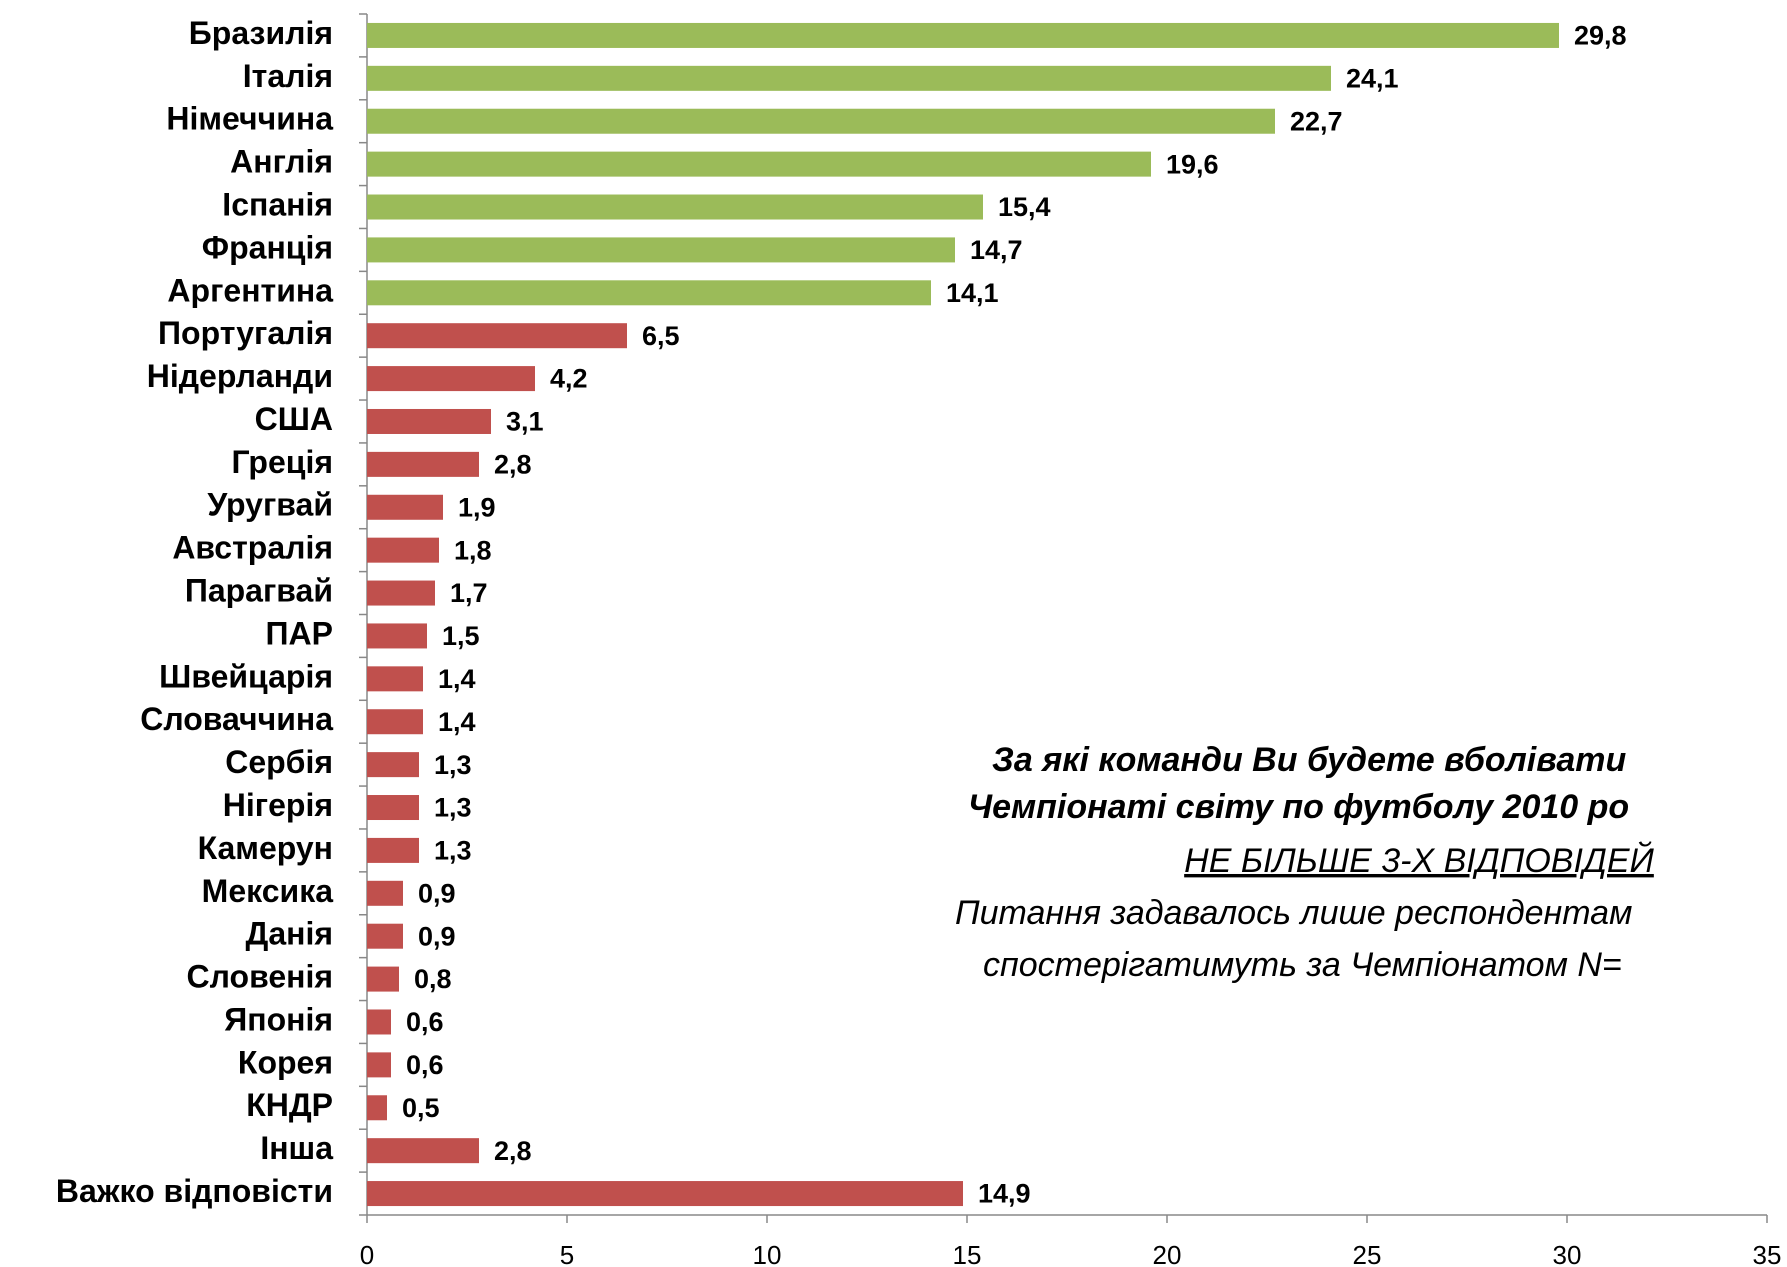 This screenshot has height=1267, width=1787. I want to click on data-label: 1,9, so click(477, 507).